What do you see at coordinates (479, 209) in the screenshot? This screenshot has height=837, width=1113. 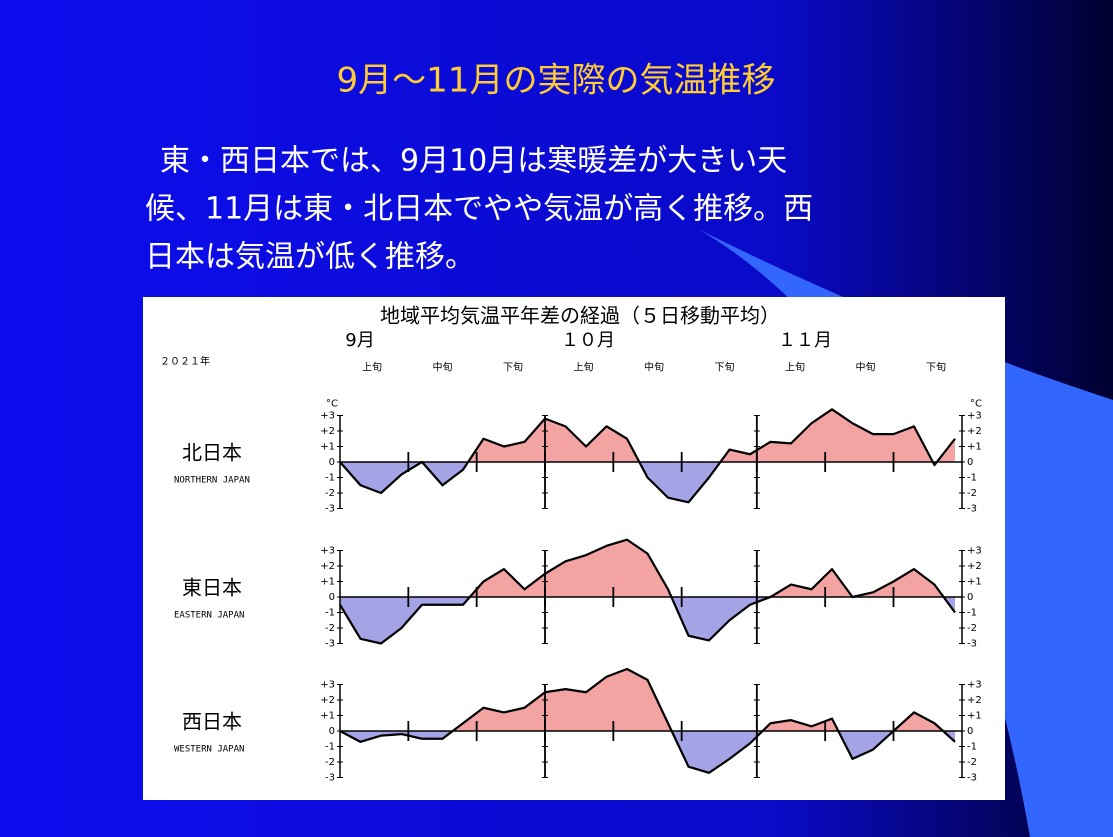 I see `body-line: 候、11月は東・北日本でやや気温が高く推移。西` at bounding box center [479, 209].